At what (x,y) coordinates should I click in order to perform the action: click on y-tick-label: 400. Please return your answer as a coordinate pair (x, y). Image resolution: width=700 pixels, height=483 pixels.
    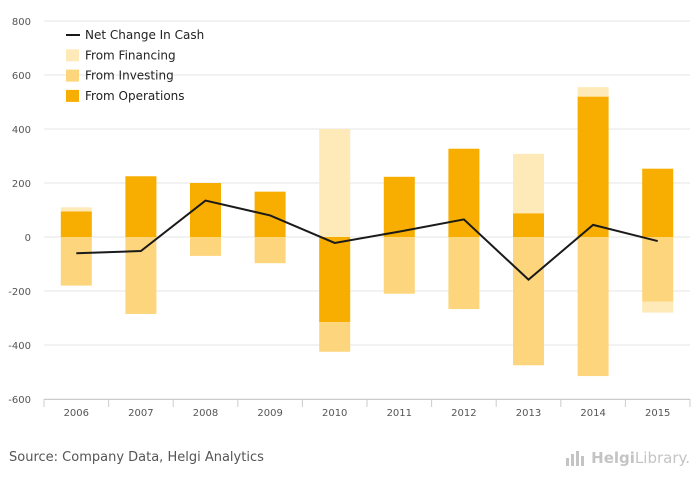
    Looking at the image, I should click on (21, 130).